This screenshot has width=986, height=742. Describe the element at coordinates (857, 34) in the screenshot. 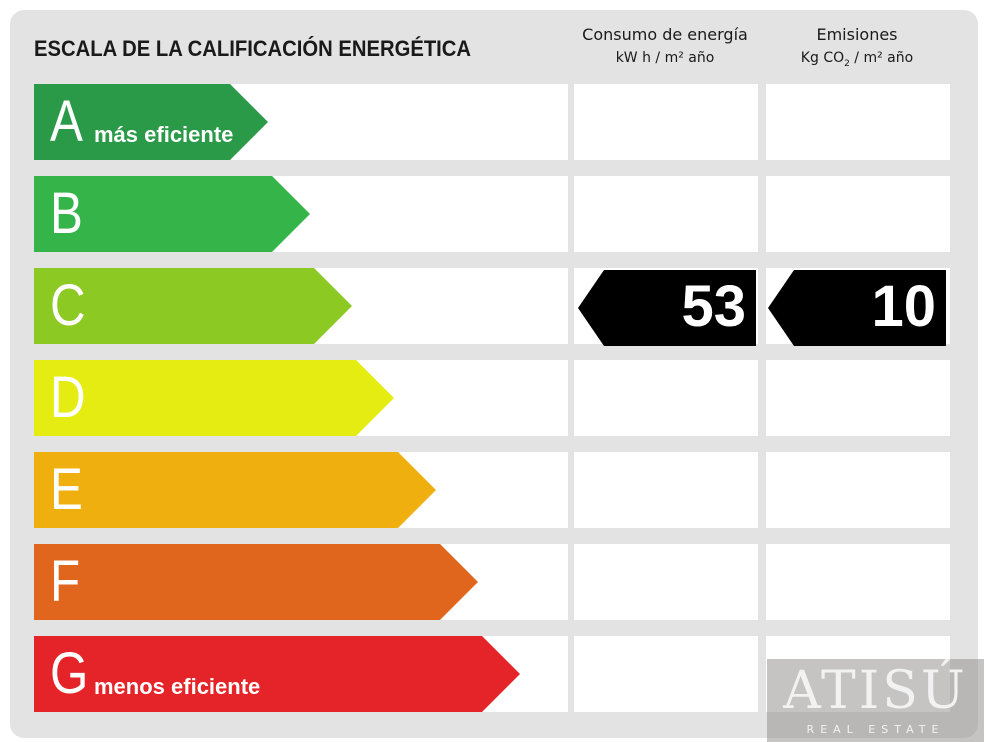

I see `emissions-column-label: Emisiones` at that location.